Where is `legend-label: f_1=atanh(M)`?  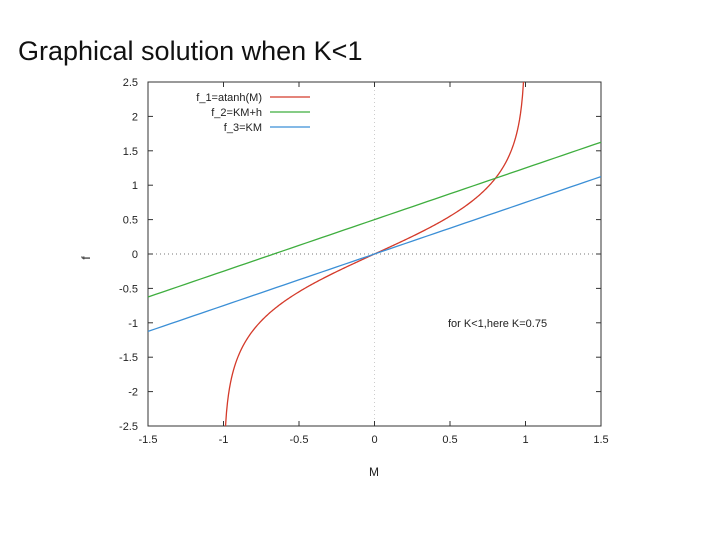 legend-label: f_1=atanh(M) is located at coordinates (229, 98).